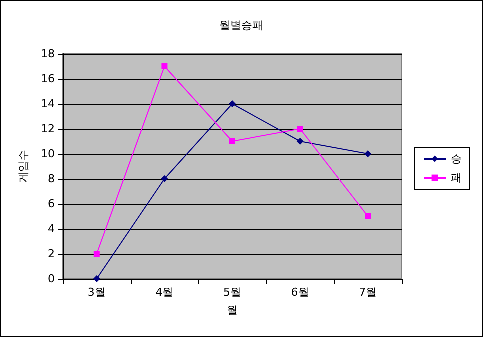 The width and height of the screenshot is (483, 337). I want to click on legend-label: 승, so click(456, 159).